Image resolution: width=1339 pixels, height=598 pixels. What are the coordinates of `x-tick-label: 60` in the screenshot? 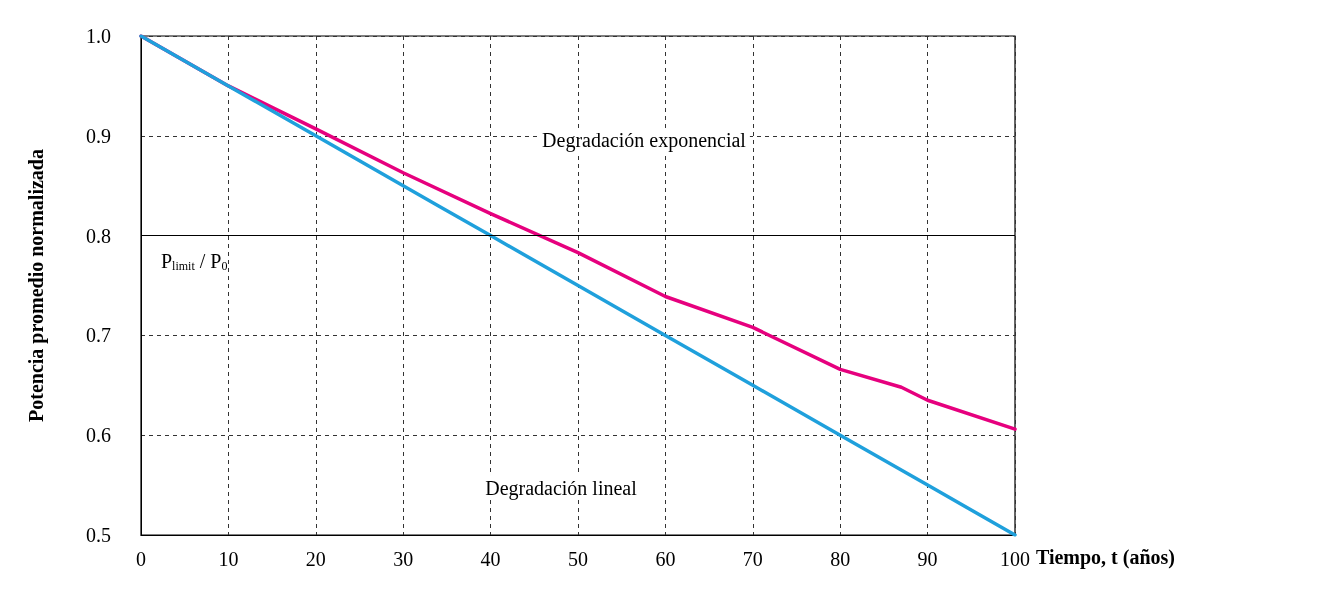 It's located at (665, 559).